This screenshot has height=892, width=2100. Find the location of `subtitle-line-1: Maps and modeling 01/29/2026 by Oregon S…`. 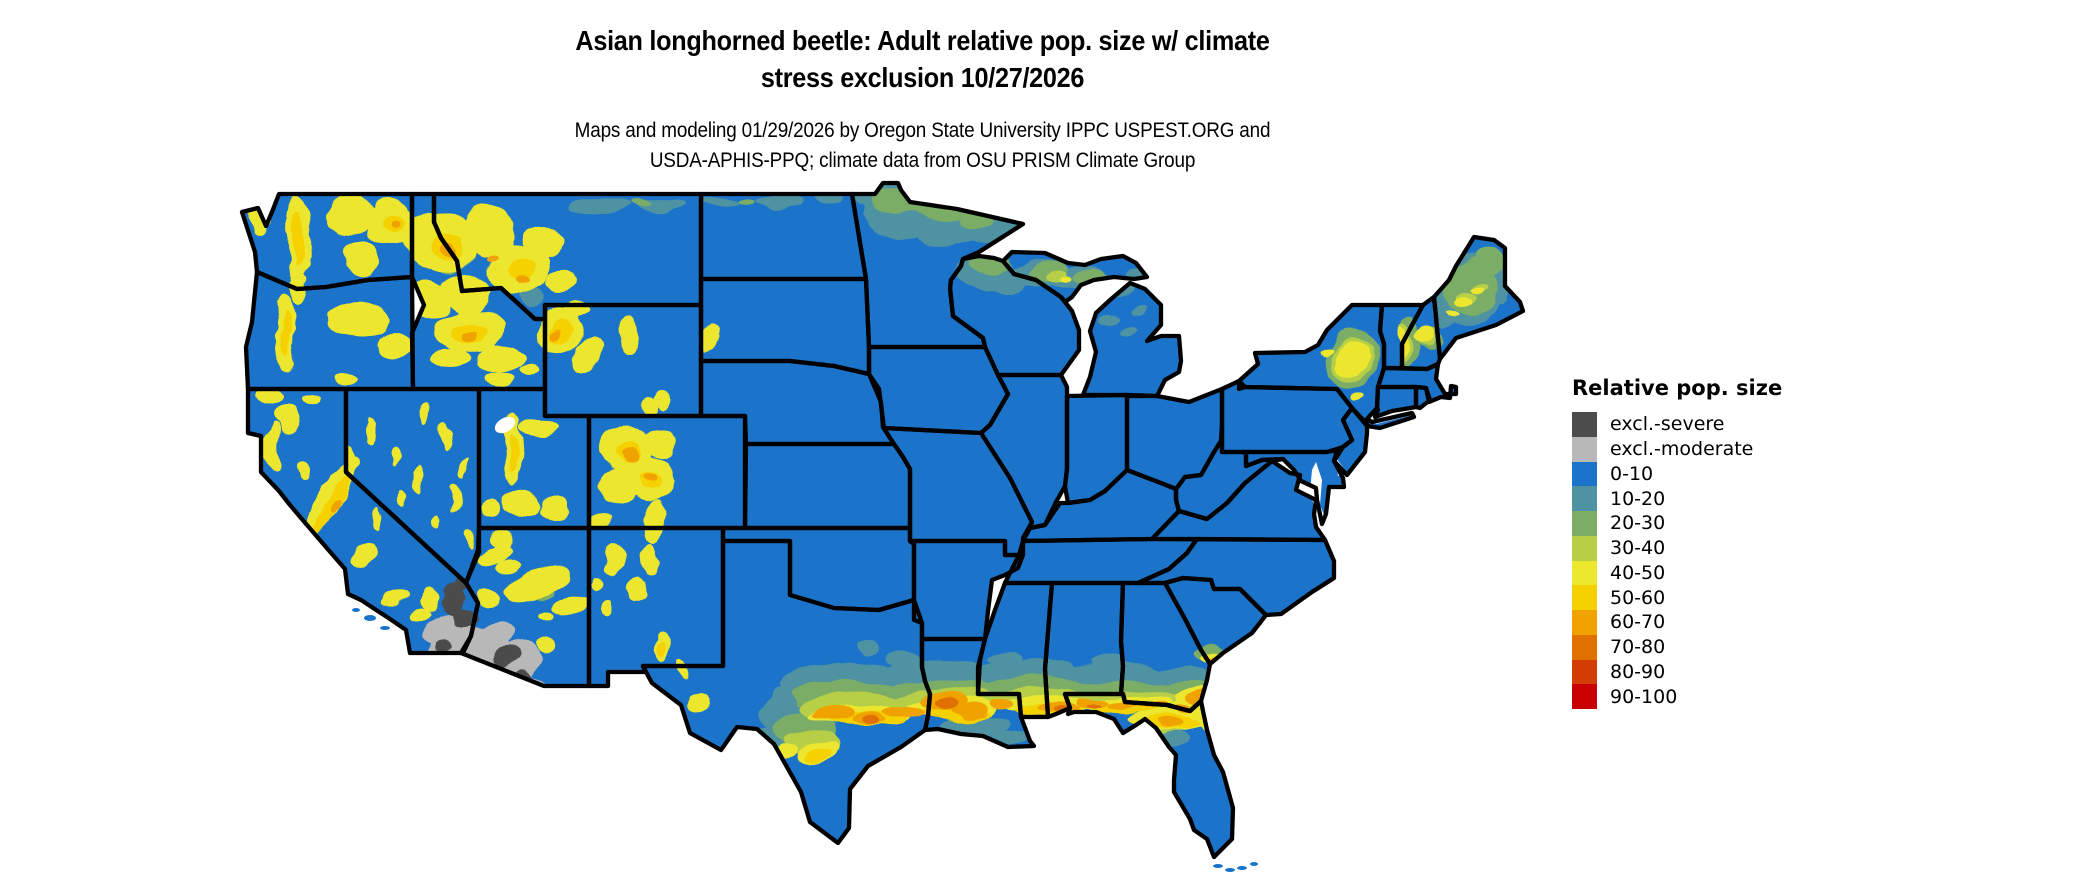

subtitle-line-1: Maps and modeling 01/29/2026 by Oregon S… is located at coordinates (922, 130).